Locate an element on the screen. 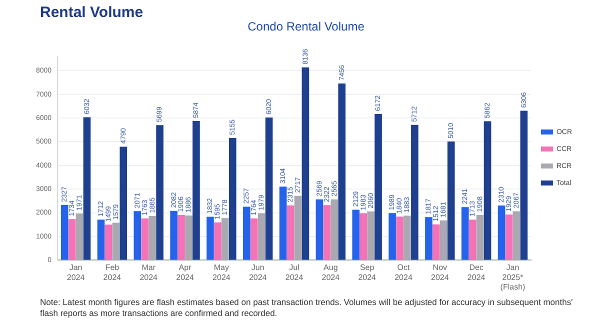  chart-subtitle: Condo Rental Volume is located at coordinates (306, 27).